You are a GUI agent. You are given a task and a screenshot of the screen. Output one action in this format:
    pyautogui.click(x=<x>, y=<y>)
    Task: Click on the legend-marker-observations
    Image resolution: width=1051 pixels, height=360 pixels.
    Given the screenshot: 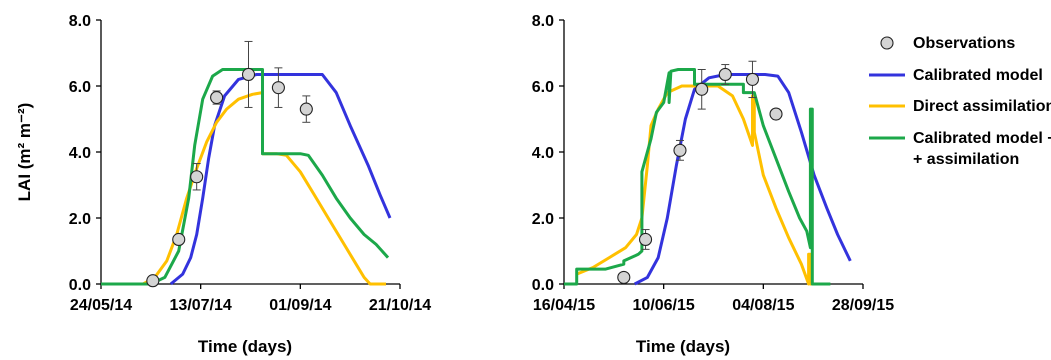 What is the action you would take?
    pyautogui.click(x=887, y=43)
    